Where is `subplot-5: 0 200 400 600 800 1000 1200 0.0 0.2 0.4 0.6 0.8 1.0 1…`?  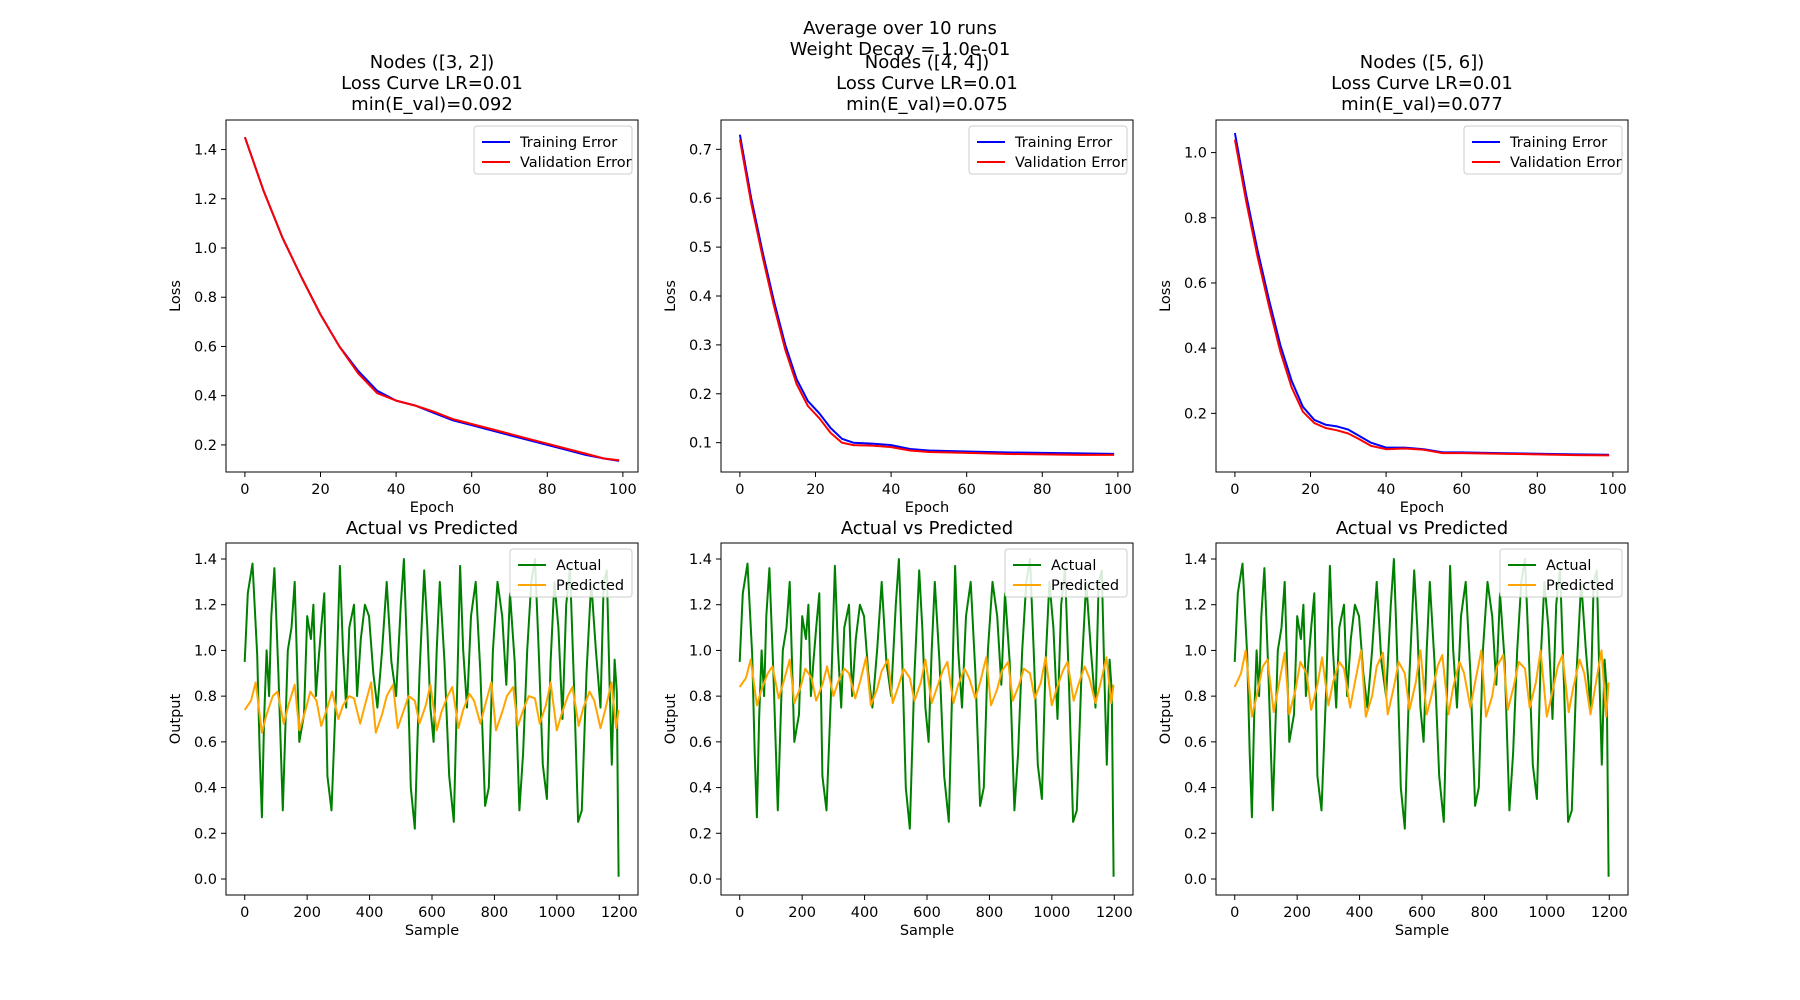 subplot-5: 0 200 400 600 800 1000 1200 0.0 0.2 0.4 0.6 0.8 1.0 1… is located at coordinates (898, 728).